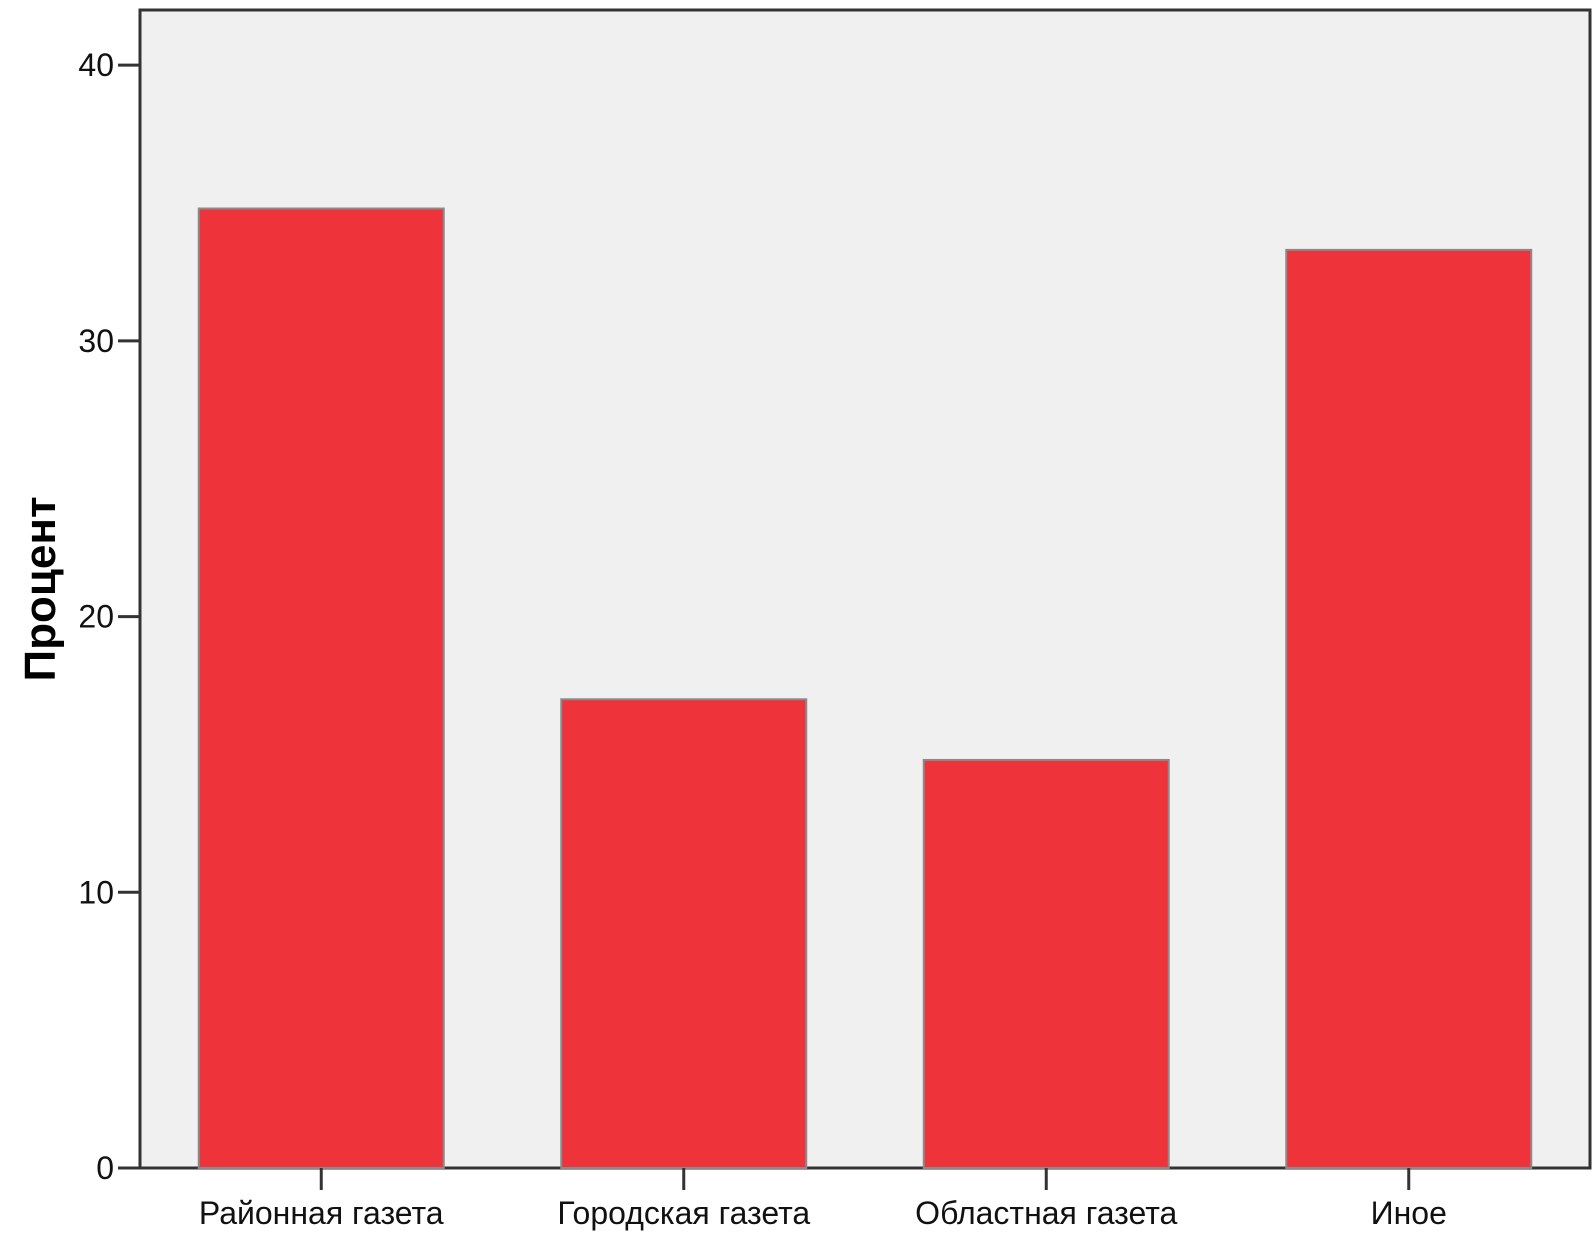 Image resolution: width=1596 pixels, height=1233 pixels. I want to click on y-axis: 0 10 20 30 40, so click(109, 616).